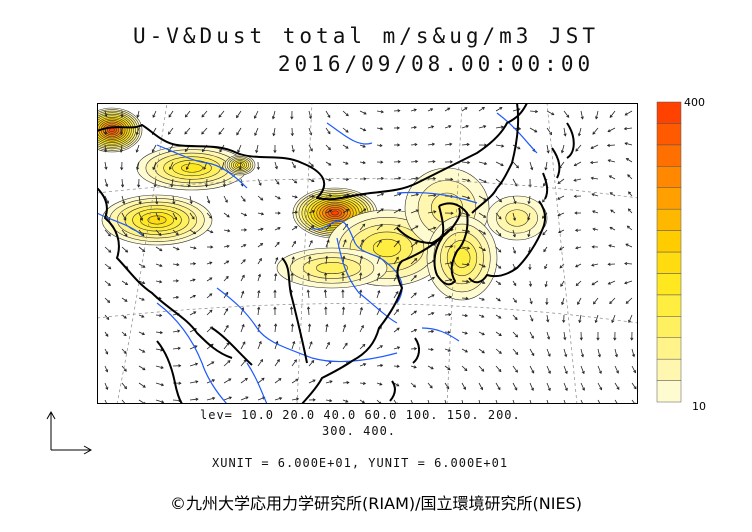 Image resolution: width=752 pixels, height=532 pixels. Describe the element at coordinates (699, 406) in the screenshot. I see `color-scale-min-label: 10` at that location.